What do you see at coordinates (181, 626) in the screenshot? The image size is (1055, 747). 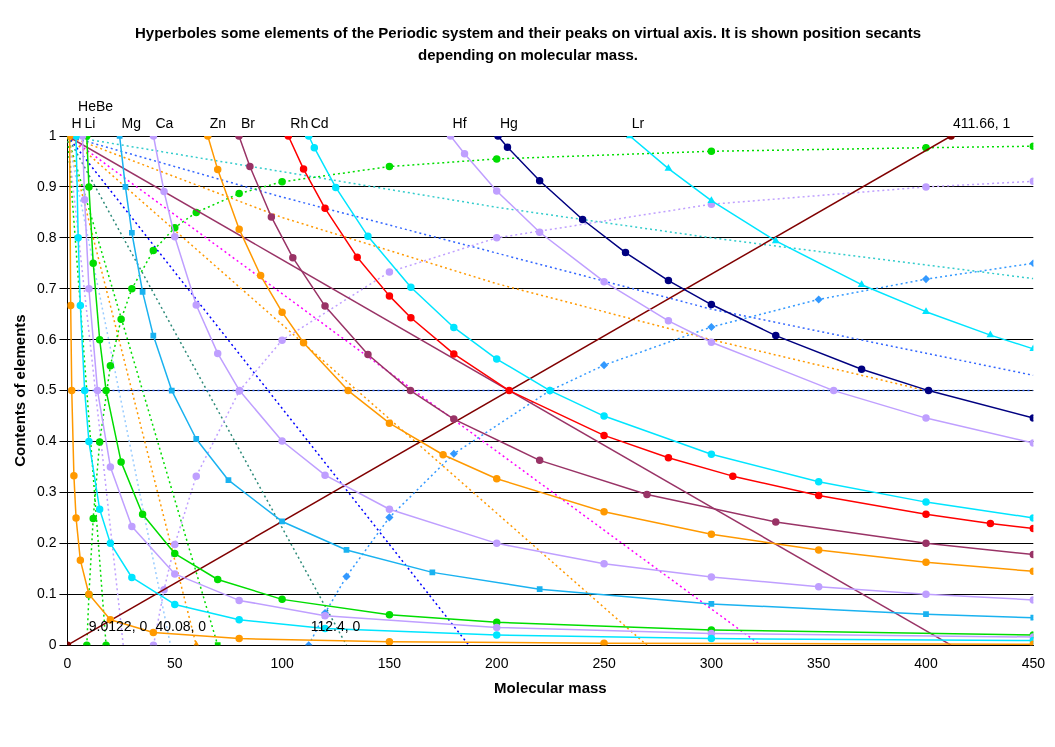 I see `annotation: 40.08, 0` at bounding box center [181, 626].